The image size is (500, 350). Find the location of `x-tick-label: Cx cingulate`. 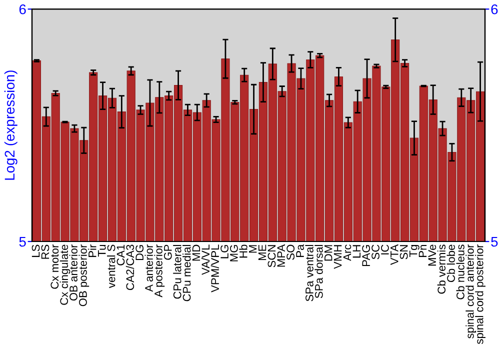

x-tick-label: Cx cingulate is located at coordinates (65, 274).